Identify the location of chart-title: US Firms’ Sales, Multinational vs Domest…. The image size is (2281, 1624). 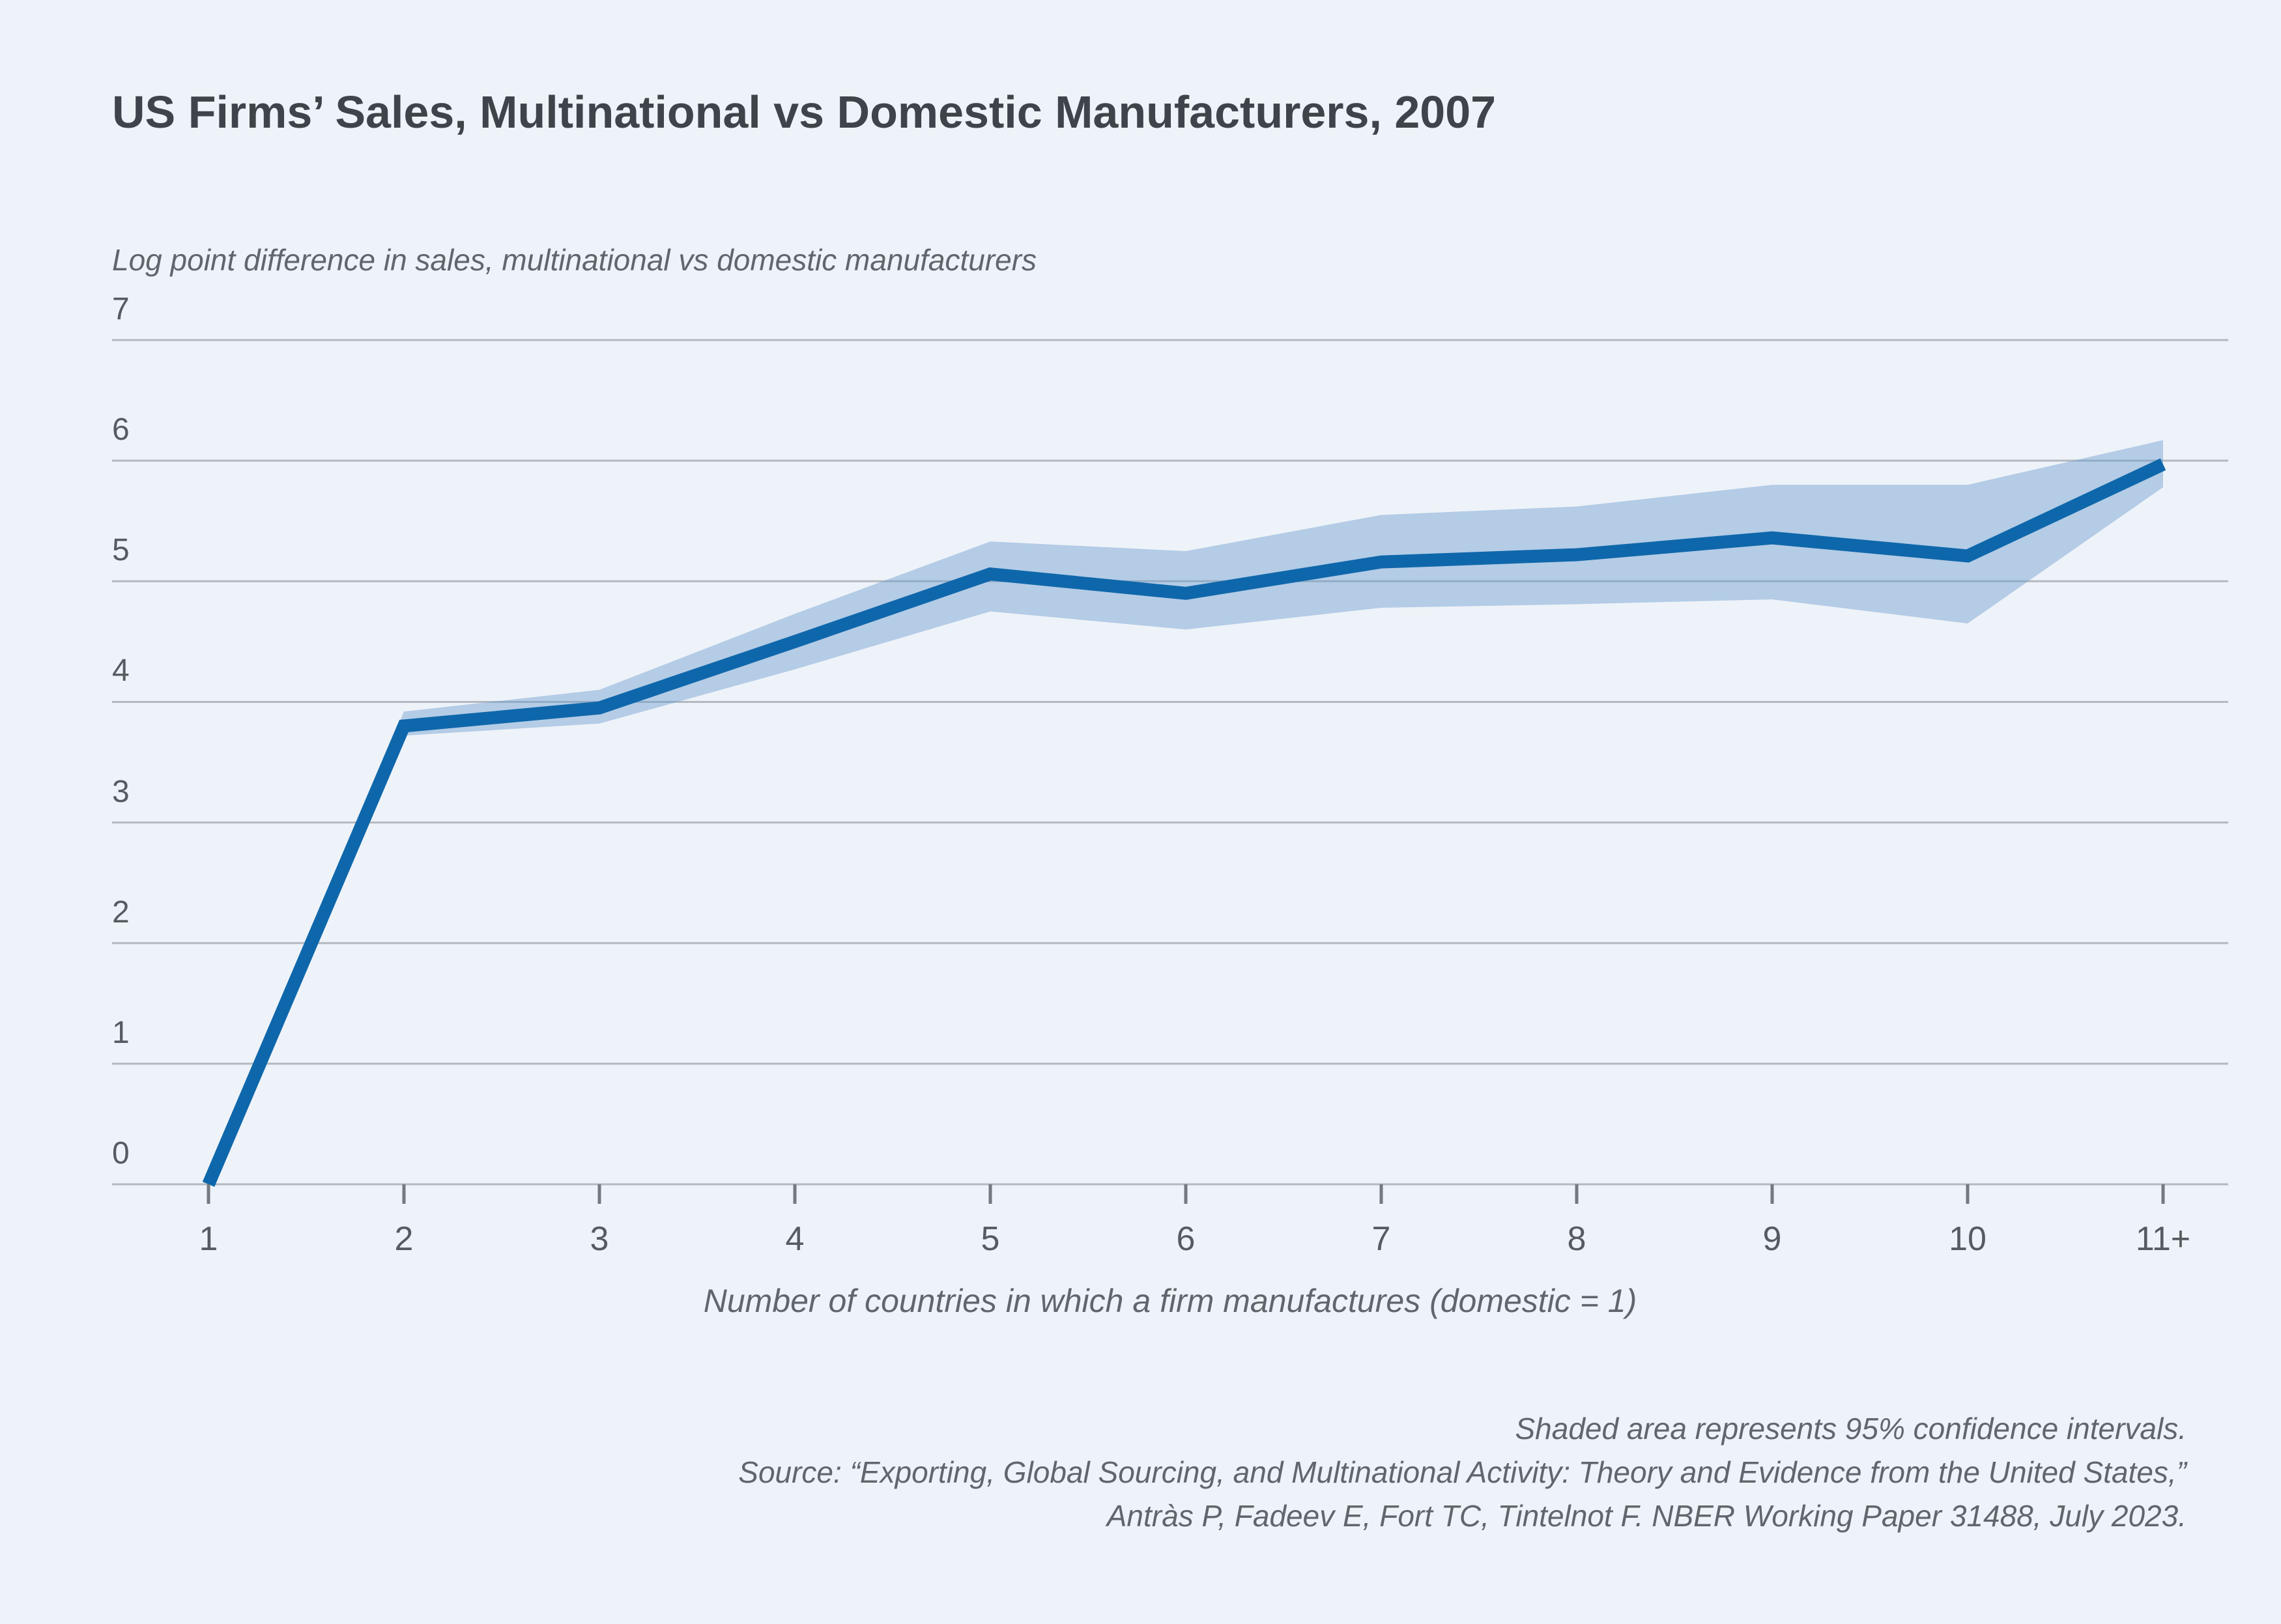
(804, 112).